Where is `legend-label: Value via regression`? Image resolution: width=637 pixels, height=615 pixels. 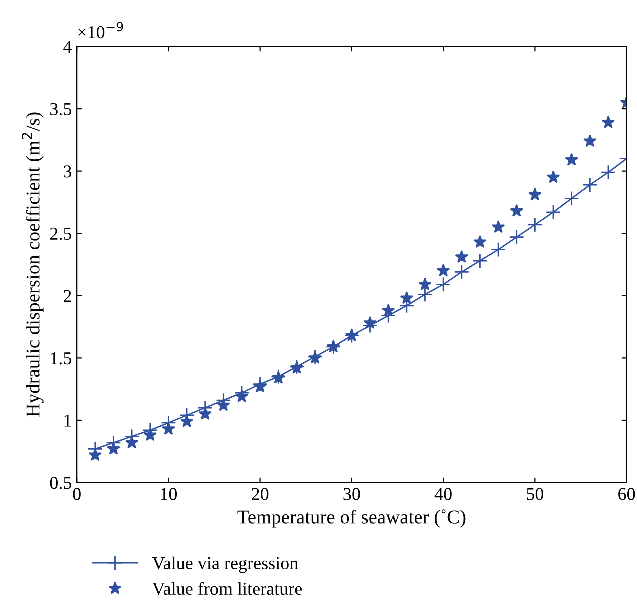
legend-label: Value via regression is located at coordinates (225, 565).